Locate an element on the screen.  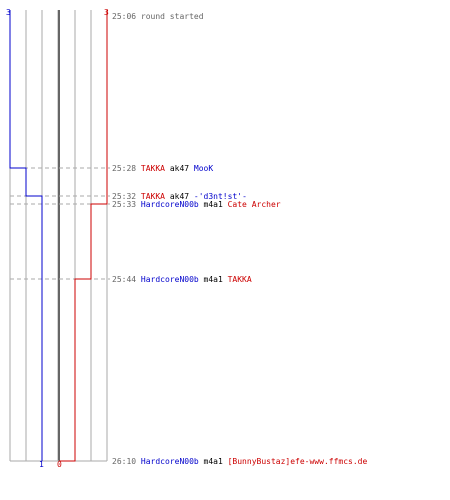
blue-start-count: 3 is located at coordinates (8, 12).